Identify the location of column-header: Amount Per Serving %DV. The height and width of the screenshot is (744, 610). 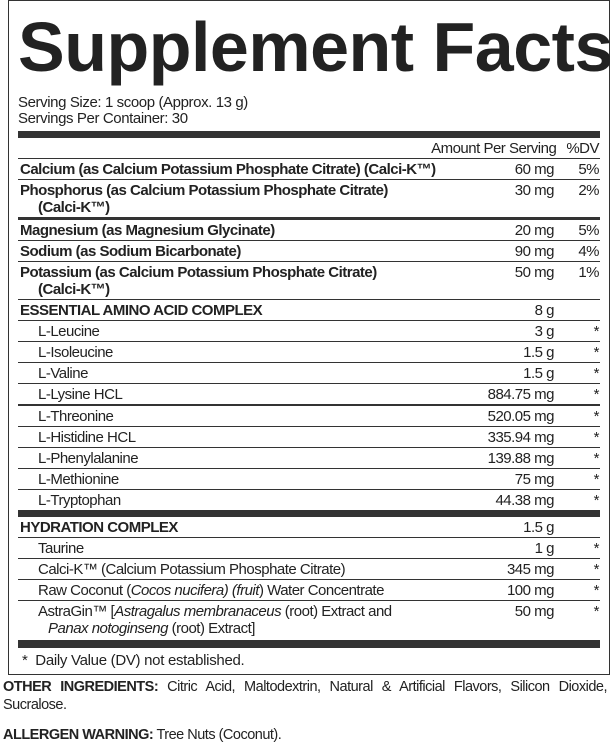
(309, 148).